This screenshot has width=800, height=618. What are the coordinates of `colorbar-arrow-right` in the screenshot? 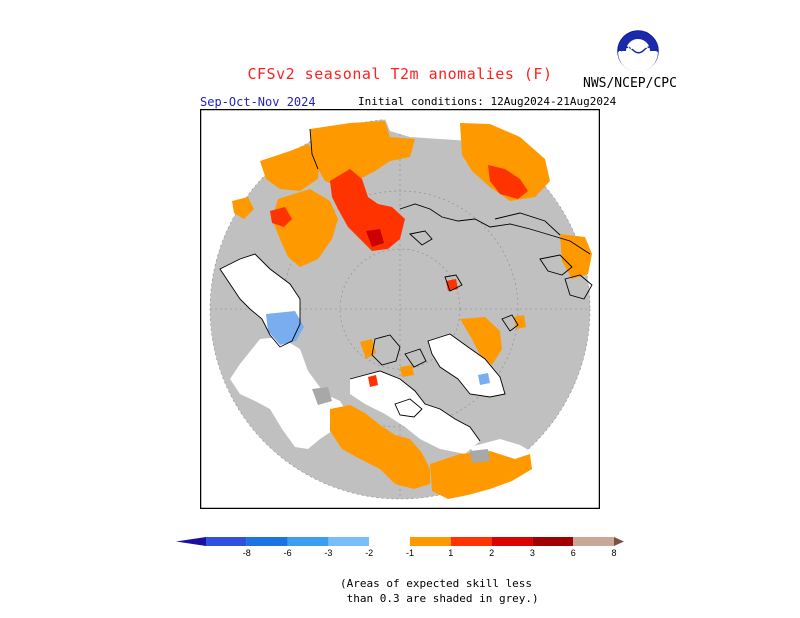 It's located at (619, 541).